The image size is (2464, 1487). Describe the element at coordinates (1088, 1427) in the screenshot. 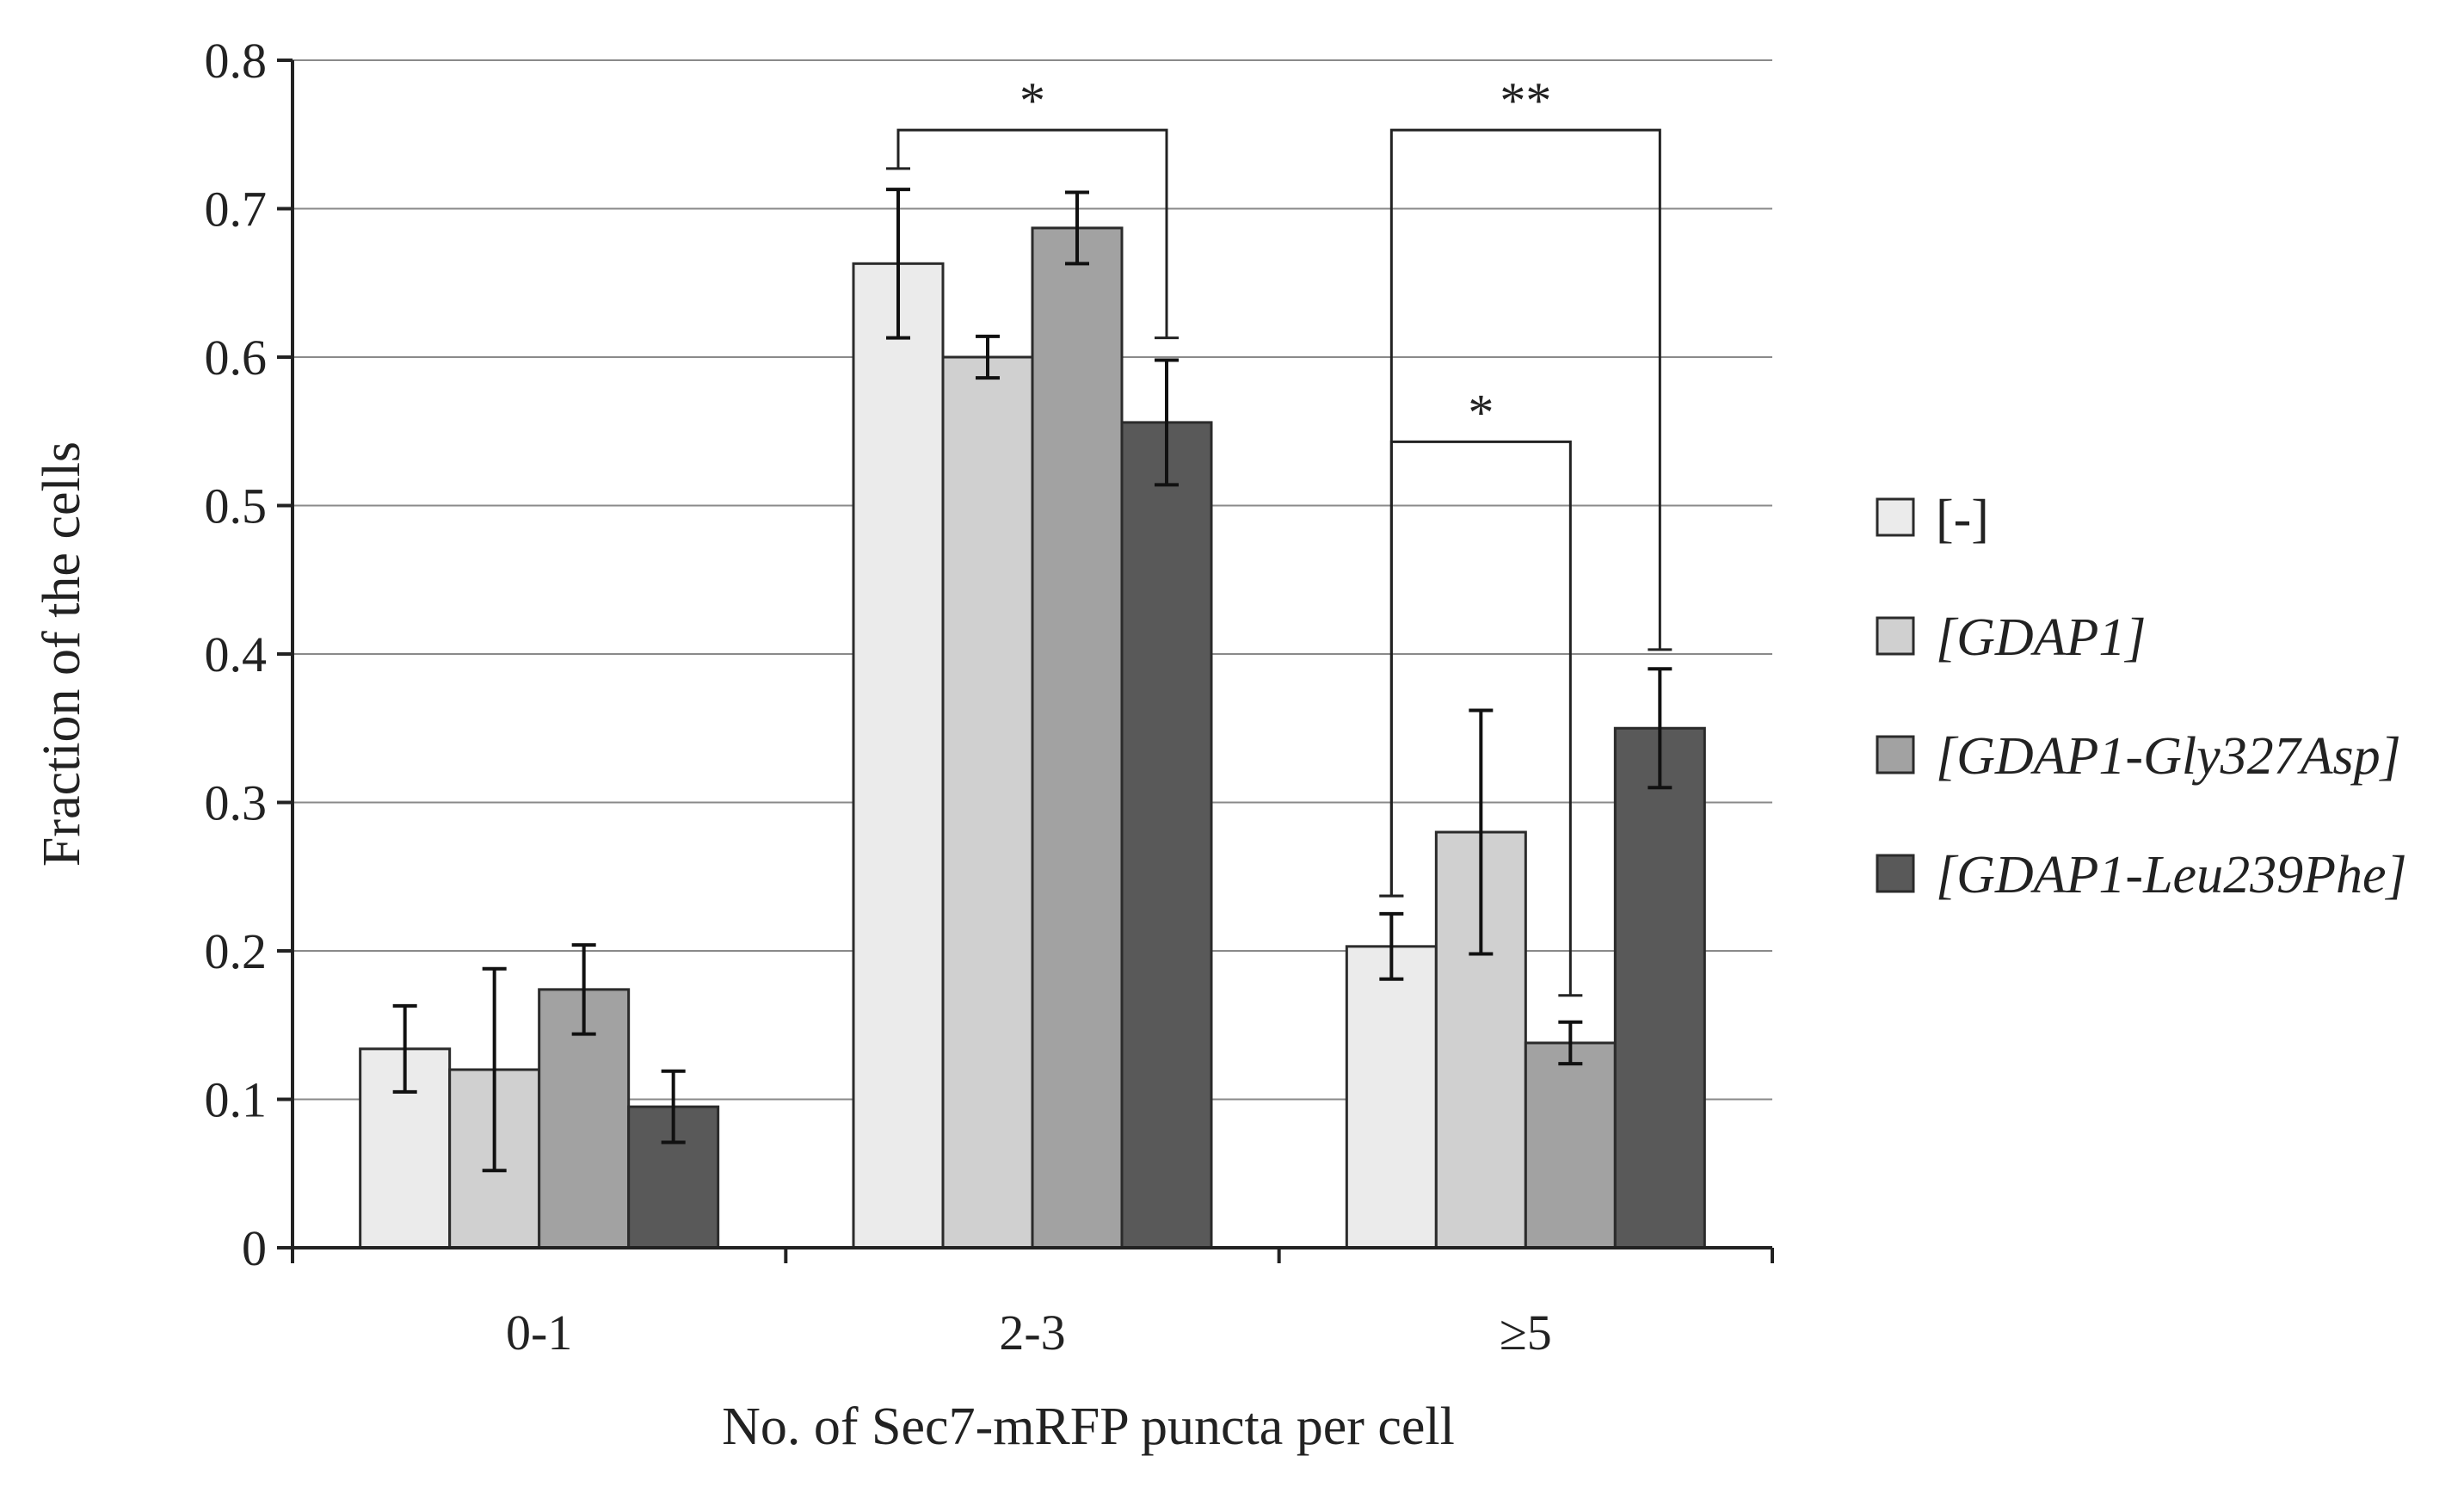

I see `x-axis-title: No. of Sec7-mRFP puncta per cell` at that location.